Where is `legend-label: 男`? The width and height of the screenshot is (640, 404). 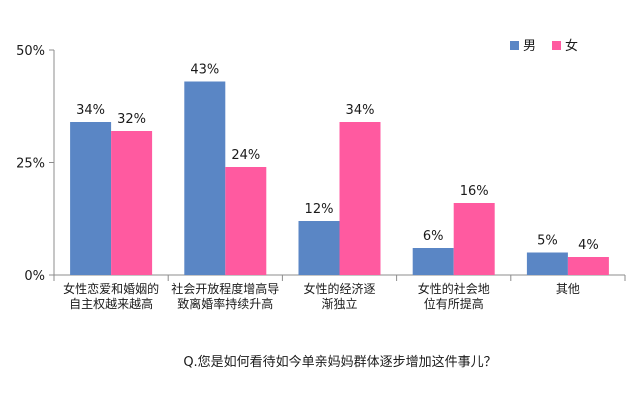 legend-label: 男 is located at coordinates (529, 46).